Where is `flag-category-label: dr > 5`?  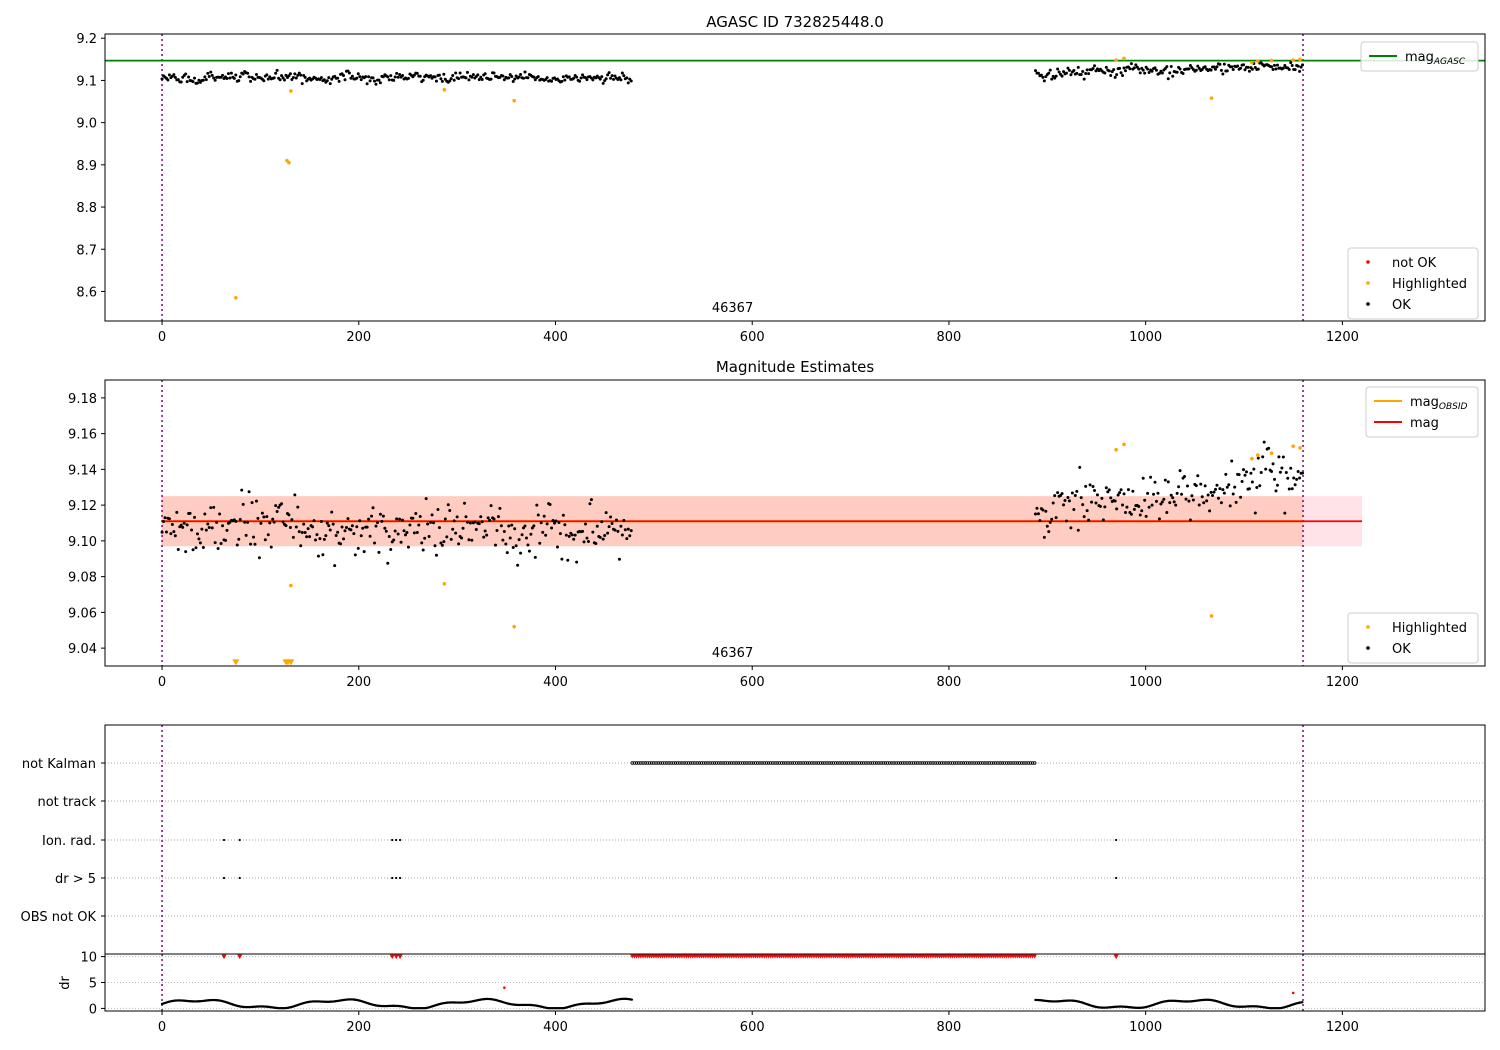 flag-category-label: dr > 5 is located at coordinates (75, 879).